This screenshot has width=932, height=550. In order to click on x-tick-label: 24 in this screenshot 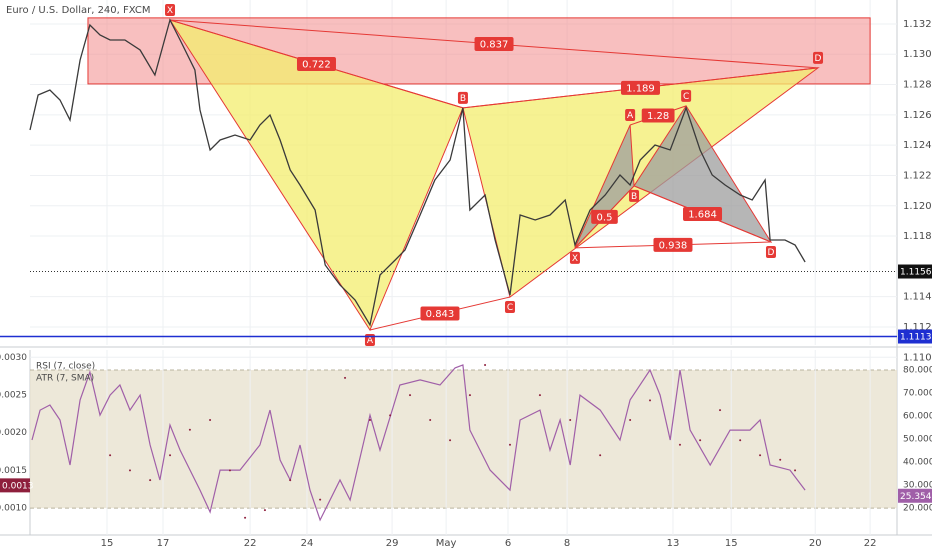, I will do `click(307, 543)`.